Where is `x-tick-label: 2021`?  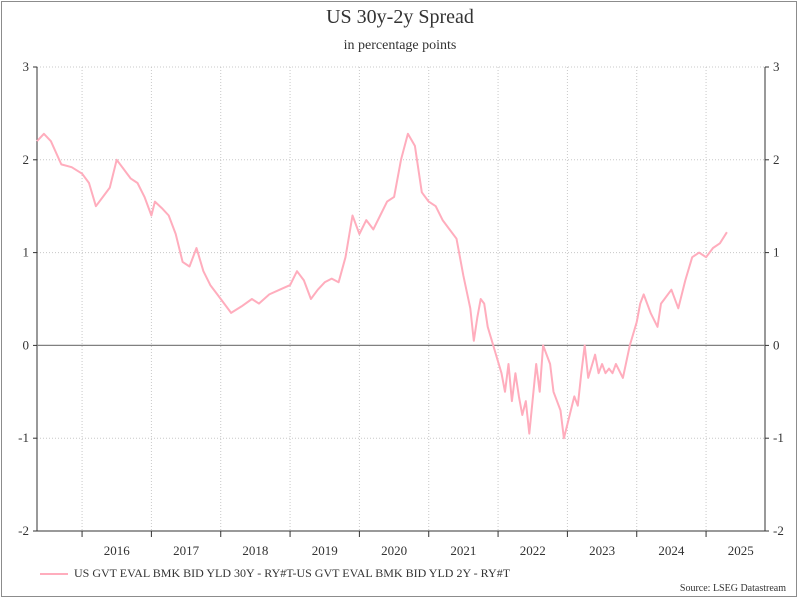 x-tick-label: 2021 is located at coordinates (463, 550).